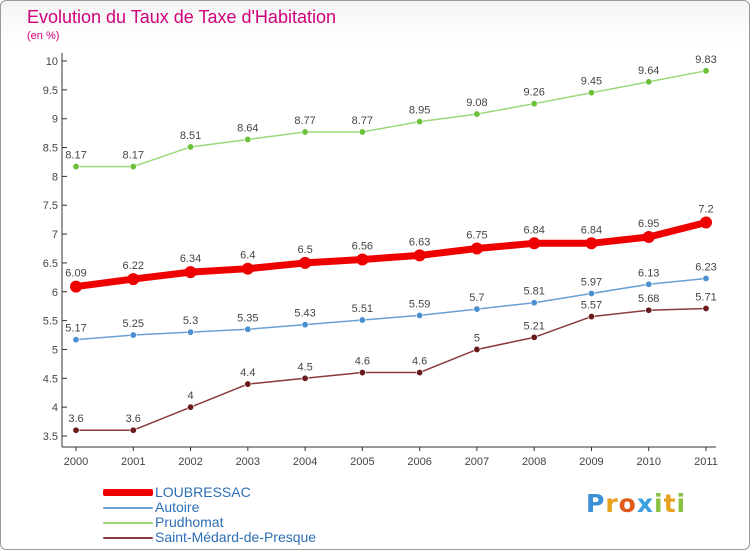 The height and width of the screenshot is (550, 750). I want to click on legend-label: Autoire, so click(177, 507).